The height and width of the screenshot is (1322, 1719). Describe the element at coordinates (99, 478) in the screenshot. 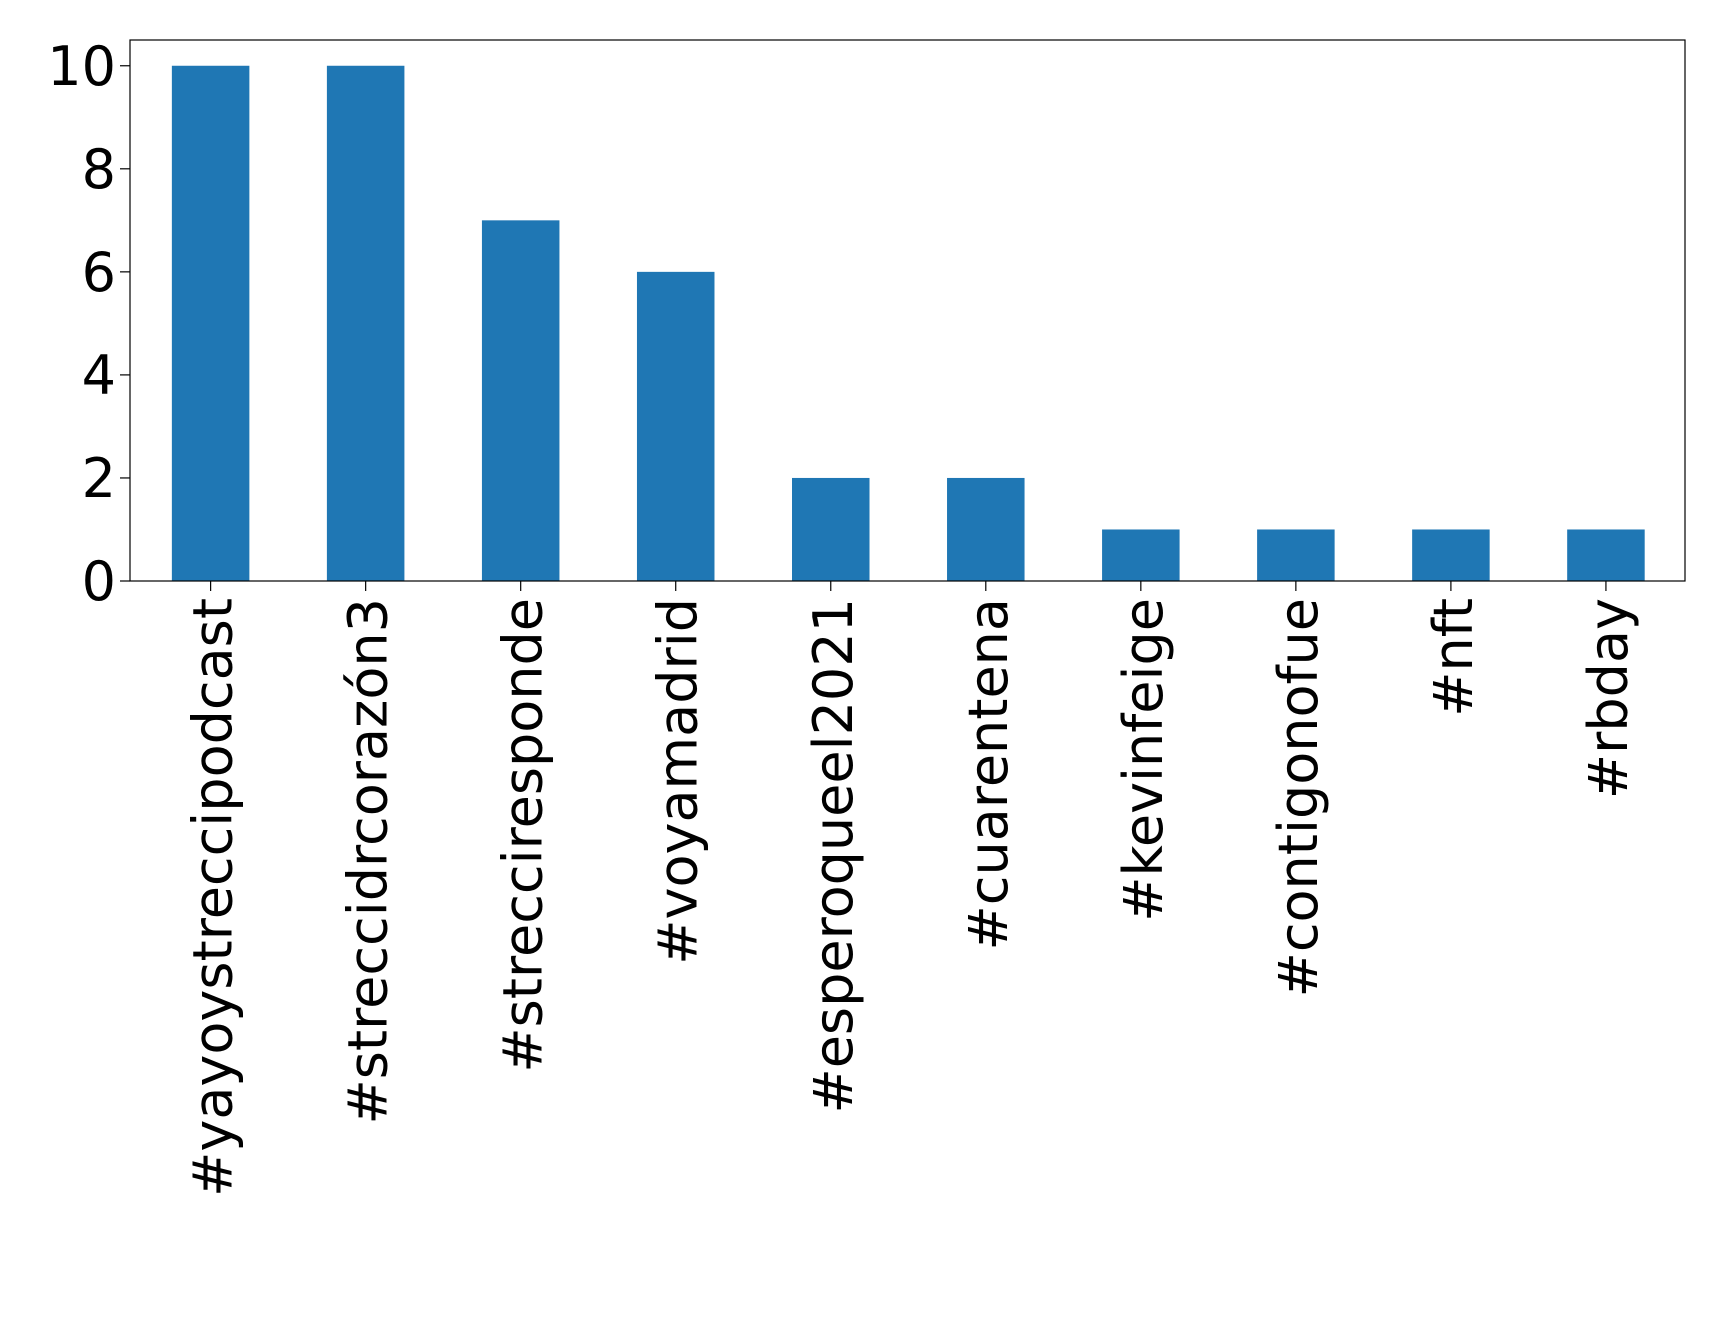

I see `y-tick-label: 2` at that location.